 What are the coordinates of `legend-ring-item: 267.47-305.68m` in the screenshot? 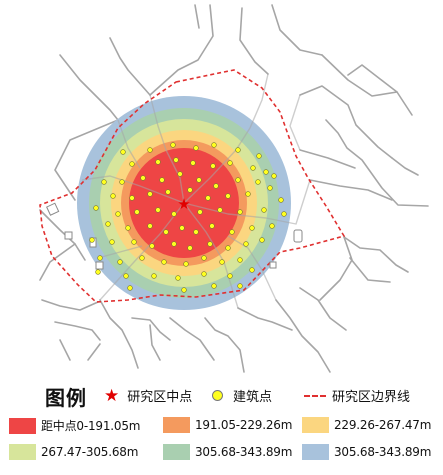 It's located at (73, 452).